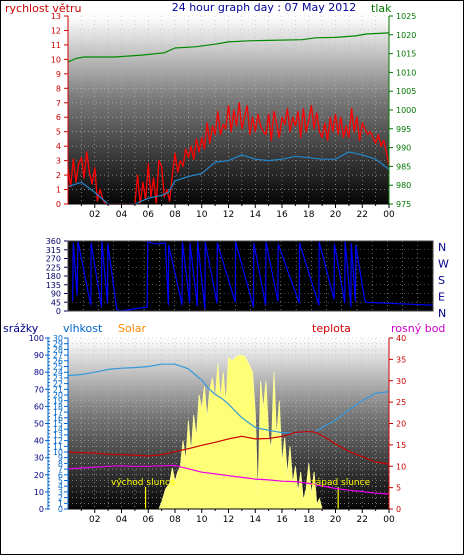  What do you see at coordinates (58, 361) in the screenshot?
I see `humidity-tick-label: 26` at bounding box center [58, 361].